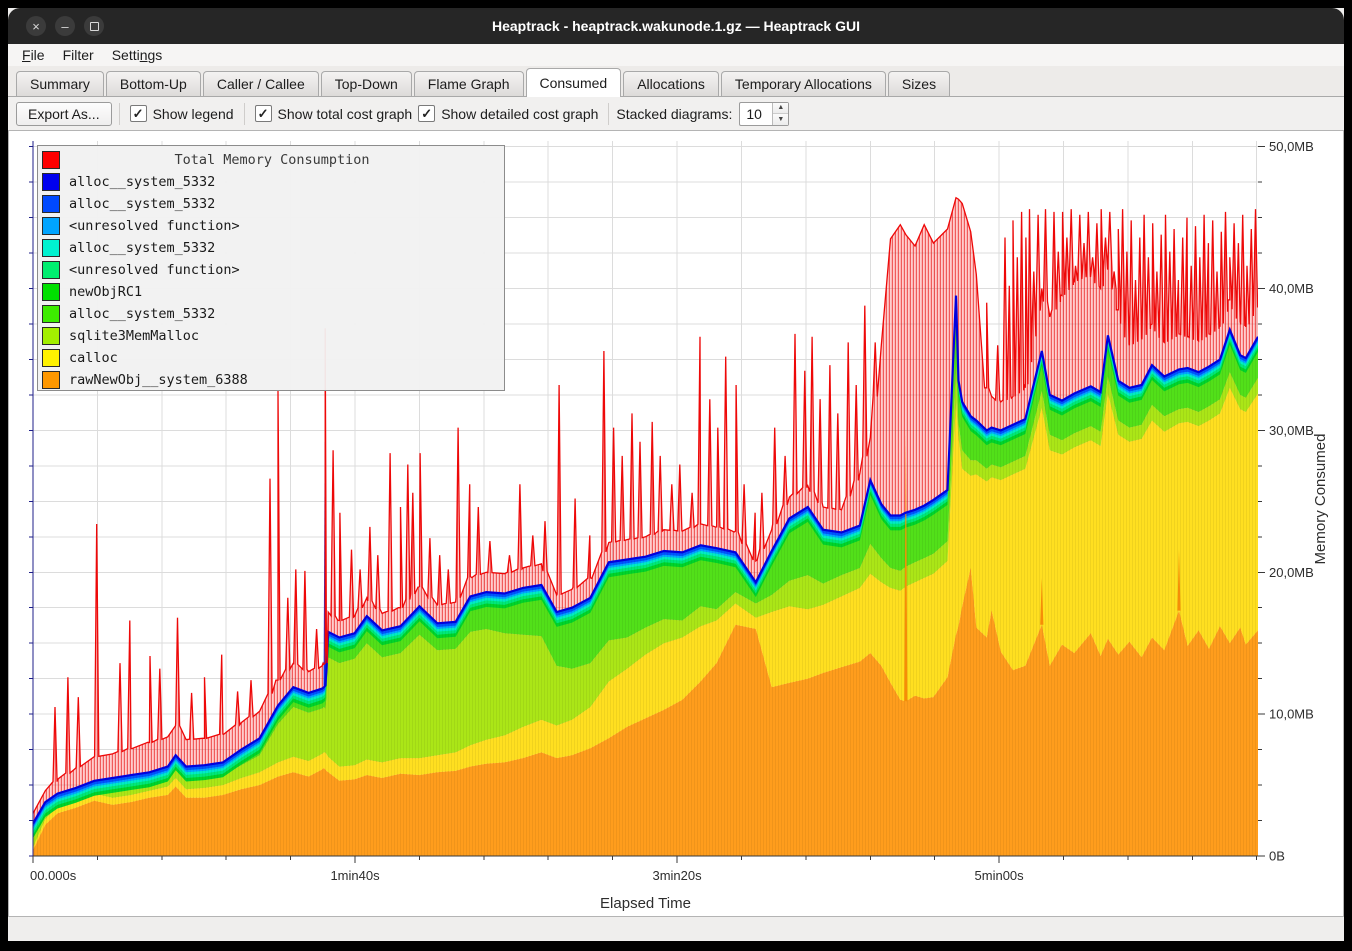 This screenshot has width=1352, height=951. Describe the element at coordinates (803, 83) in the screenshot. I see `tab-temporary-allocations: Temporary Allocations` at that location.